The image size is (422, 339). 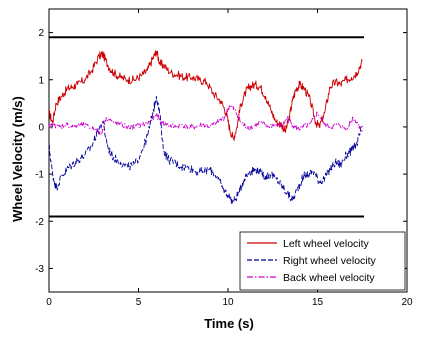 What do you see at coordinates (41, 127) in the screenshot?
I see `y-tick-label: 0` at bounding box center [41, 127].